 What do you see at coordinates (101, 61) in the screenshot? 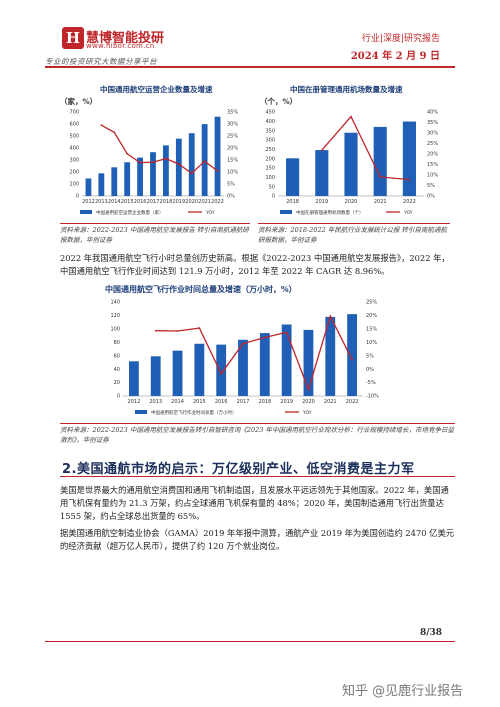
I see `brand-slogan: 专业的投资研究大数据分享平台` at bounding box center [101, 61].